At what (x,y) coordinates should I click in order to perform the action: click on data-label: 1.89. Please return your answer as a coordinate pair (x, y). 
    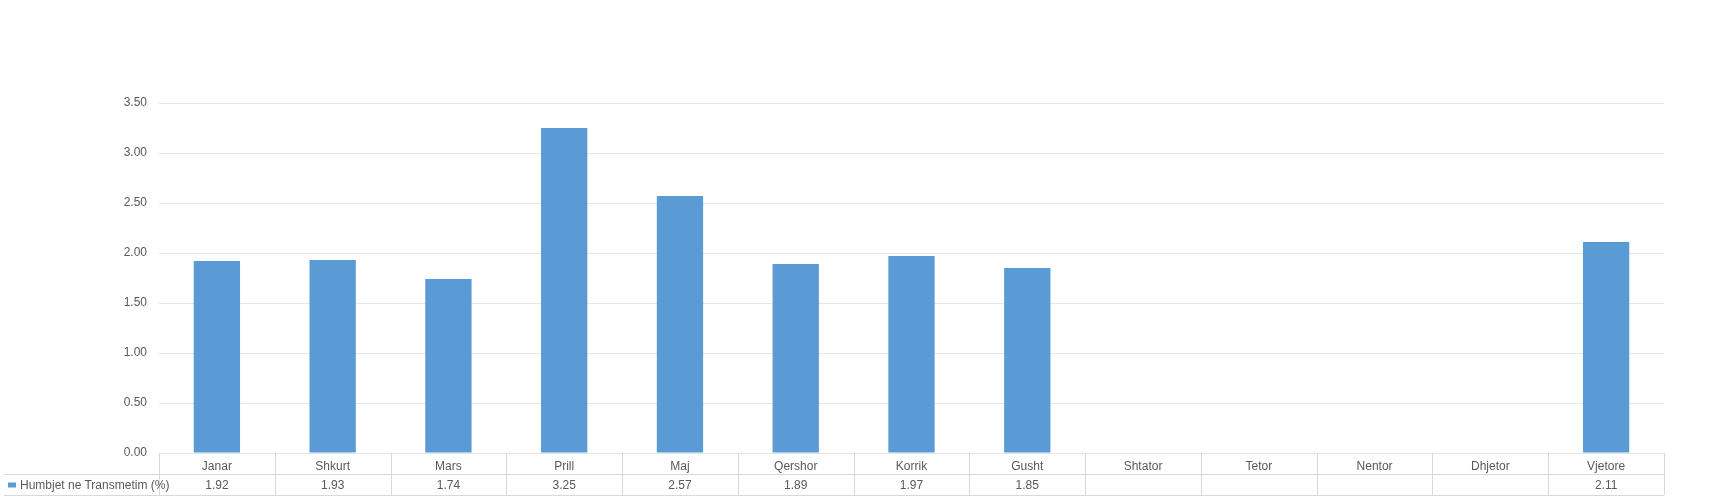
    Looking at the image, I should click on (796, 484).